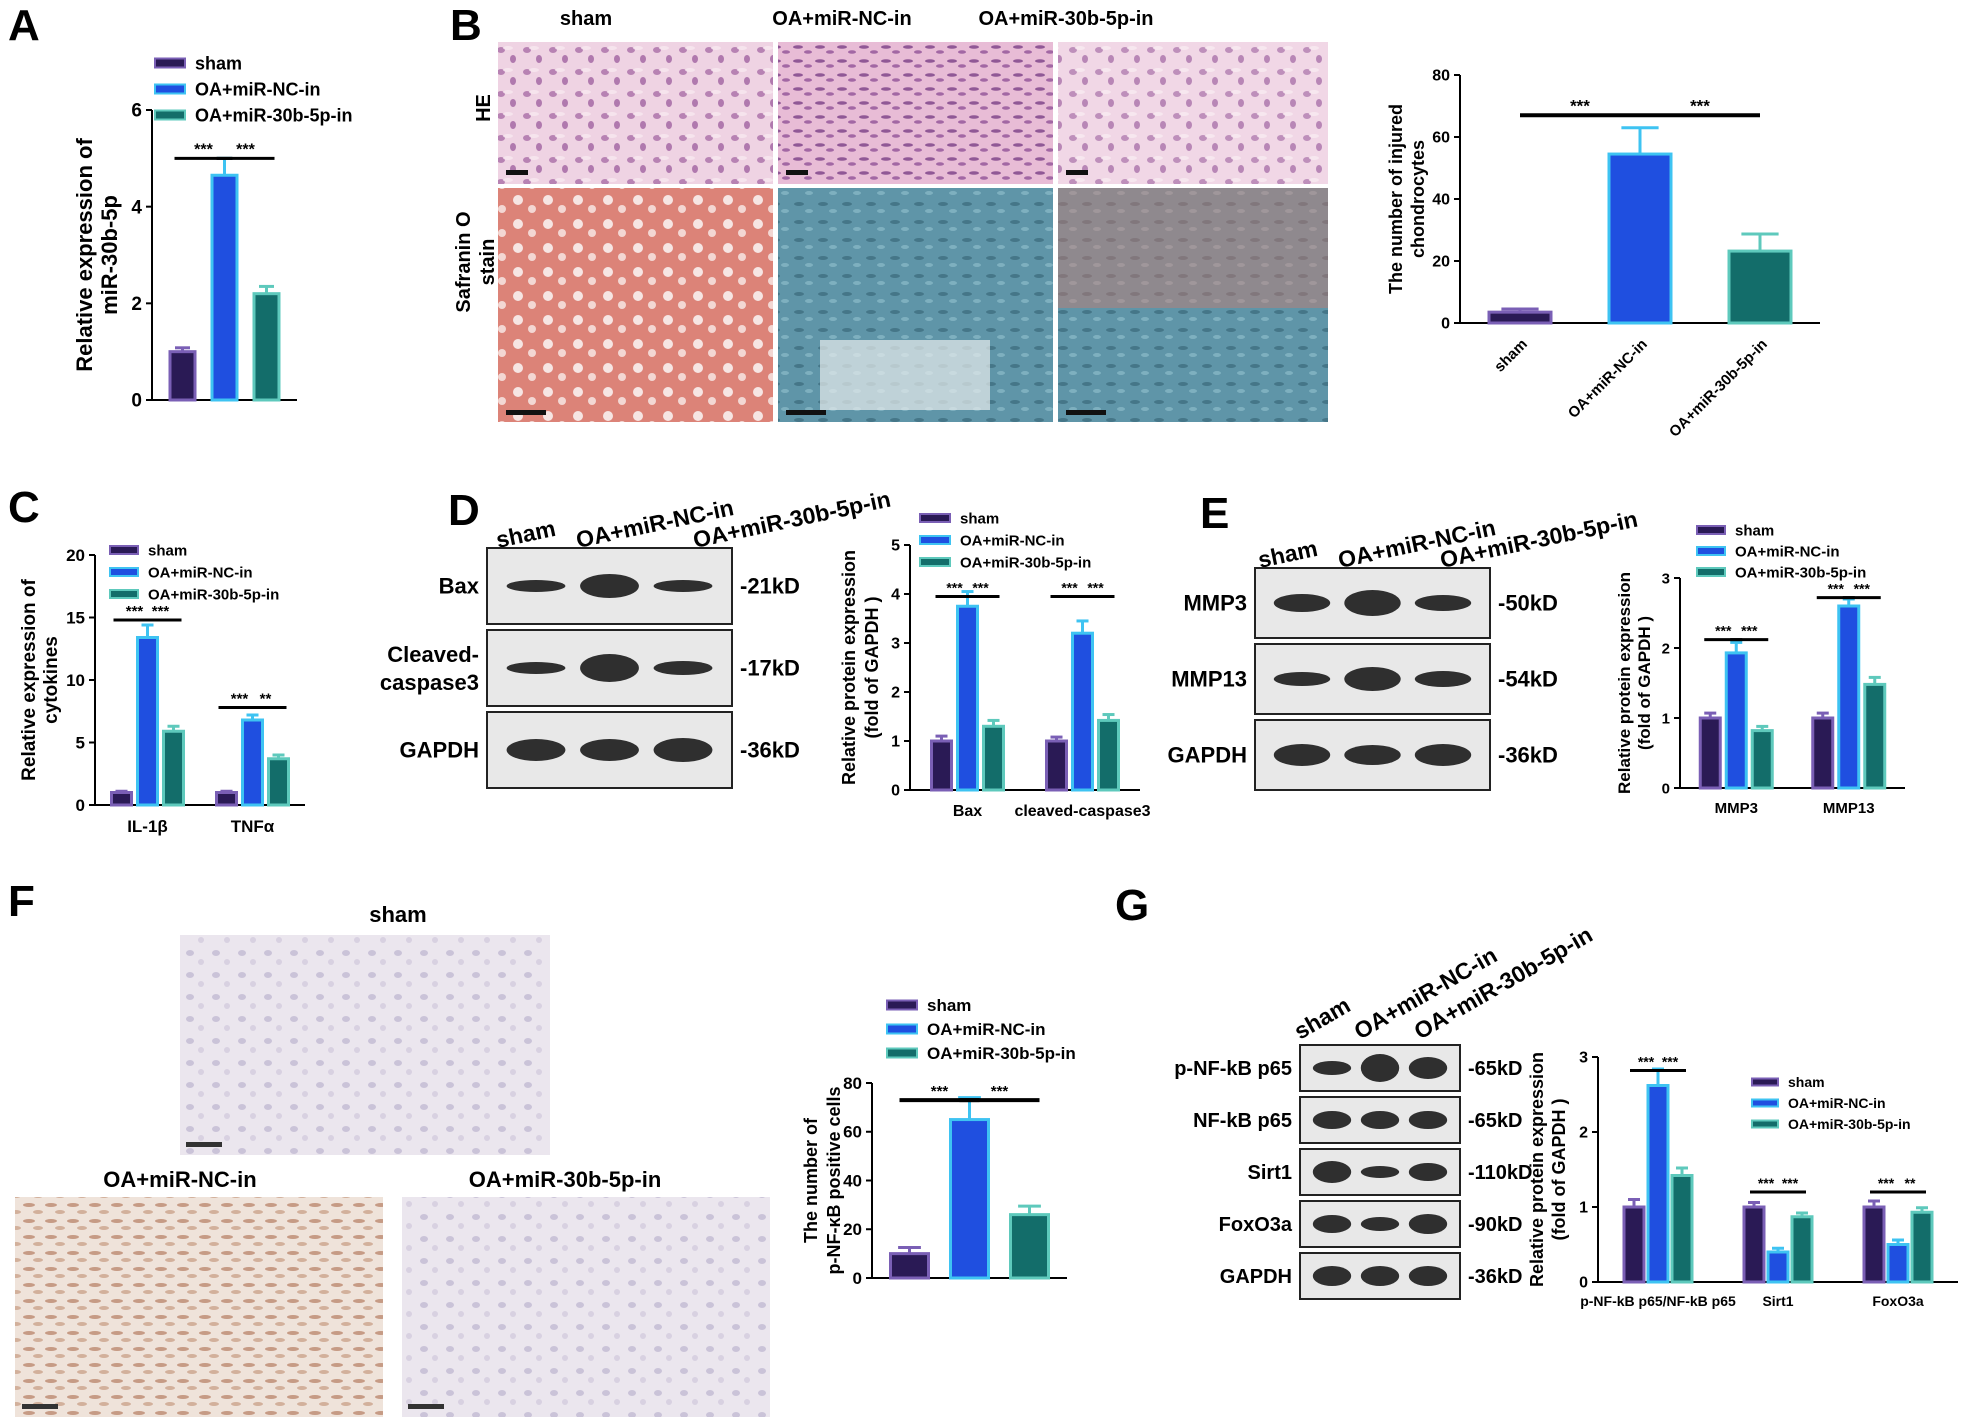  Describe the element at coordinates (1441, 76) in the screenshot. I see `chart-b-ytick-label: 80` at that location.